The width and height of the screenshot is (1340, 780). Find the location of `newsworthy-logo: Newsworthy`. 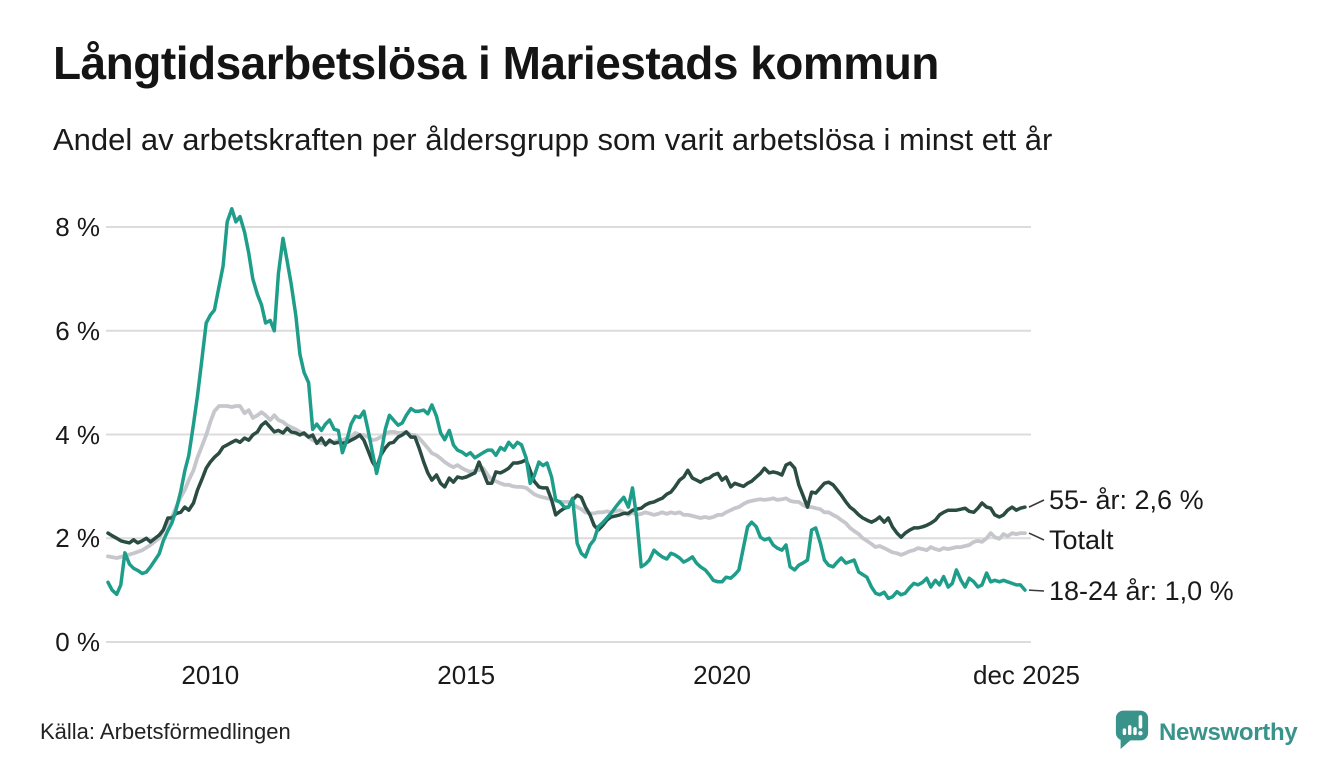

newsworthy-logo: Newsworthy is located at coordinates (1206, 732).